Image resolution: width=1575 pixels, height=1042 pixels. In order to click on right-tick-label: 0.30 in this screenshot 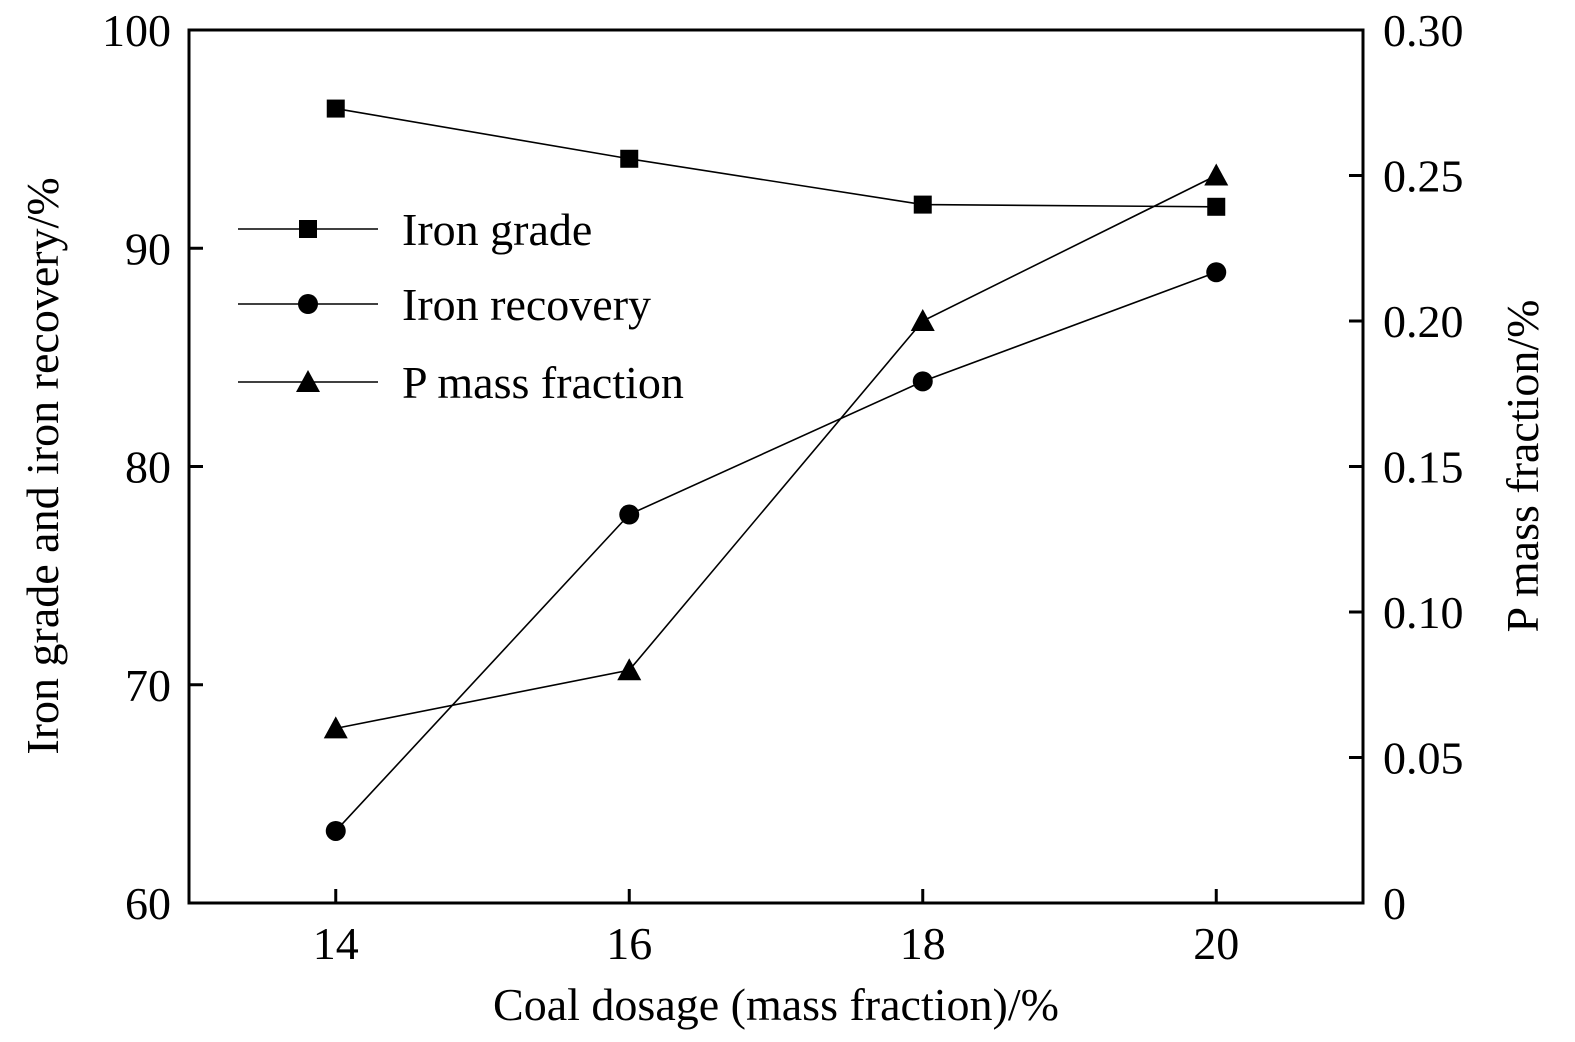, I will do `click(1423, 30)`.